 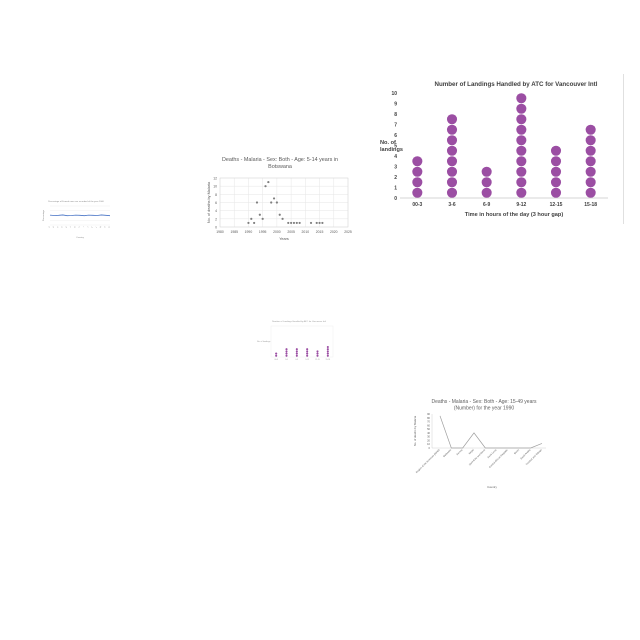 I want to click on x-tick-label: 15-18, so click(x=328, y=360).